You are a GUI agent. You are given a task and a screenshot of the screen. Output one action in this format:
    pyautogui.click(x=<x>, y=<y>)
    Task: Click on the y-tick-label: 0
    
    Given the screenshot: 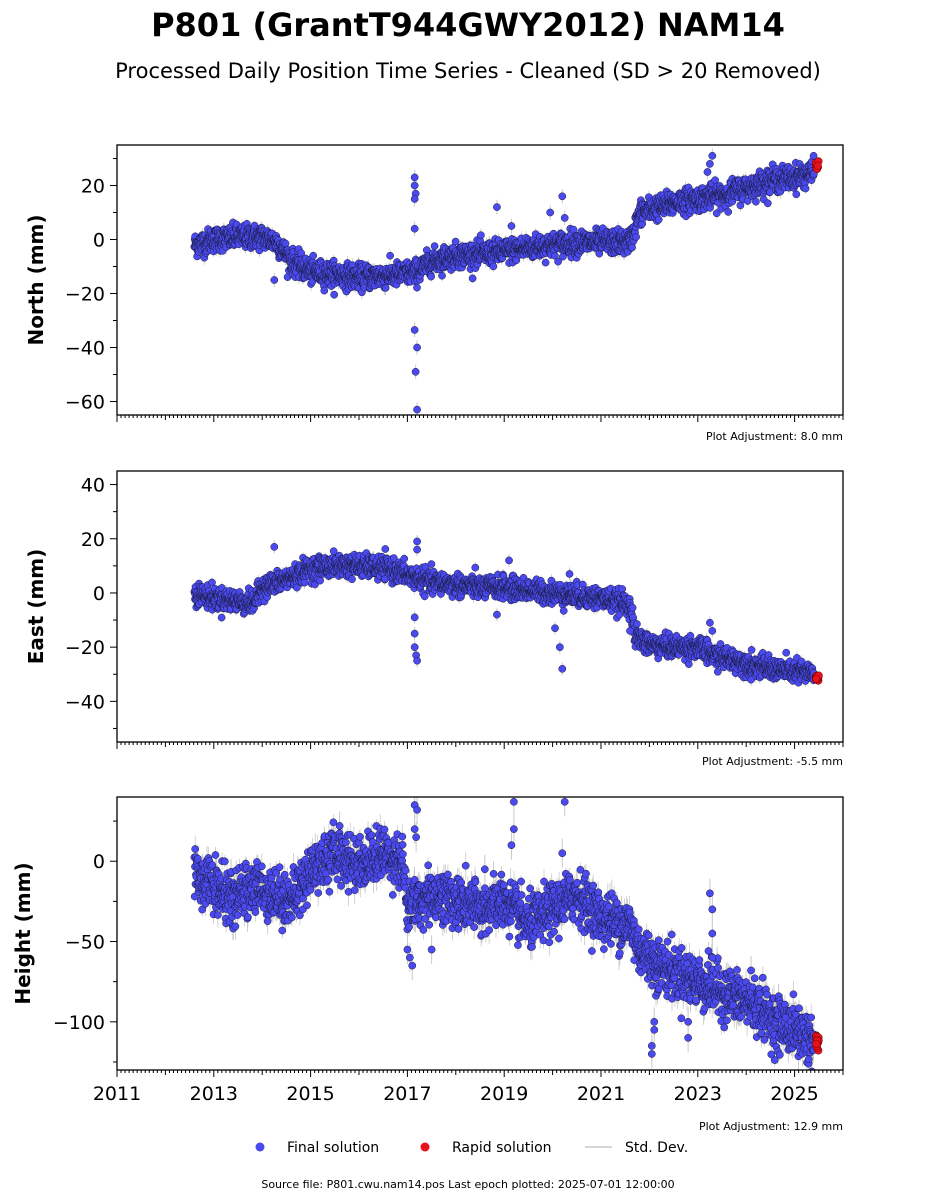 What is the action you would take?
    pyautogui.click(x=99, y=241)
    